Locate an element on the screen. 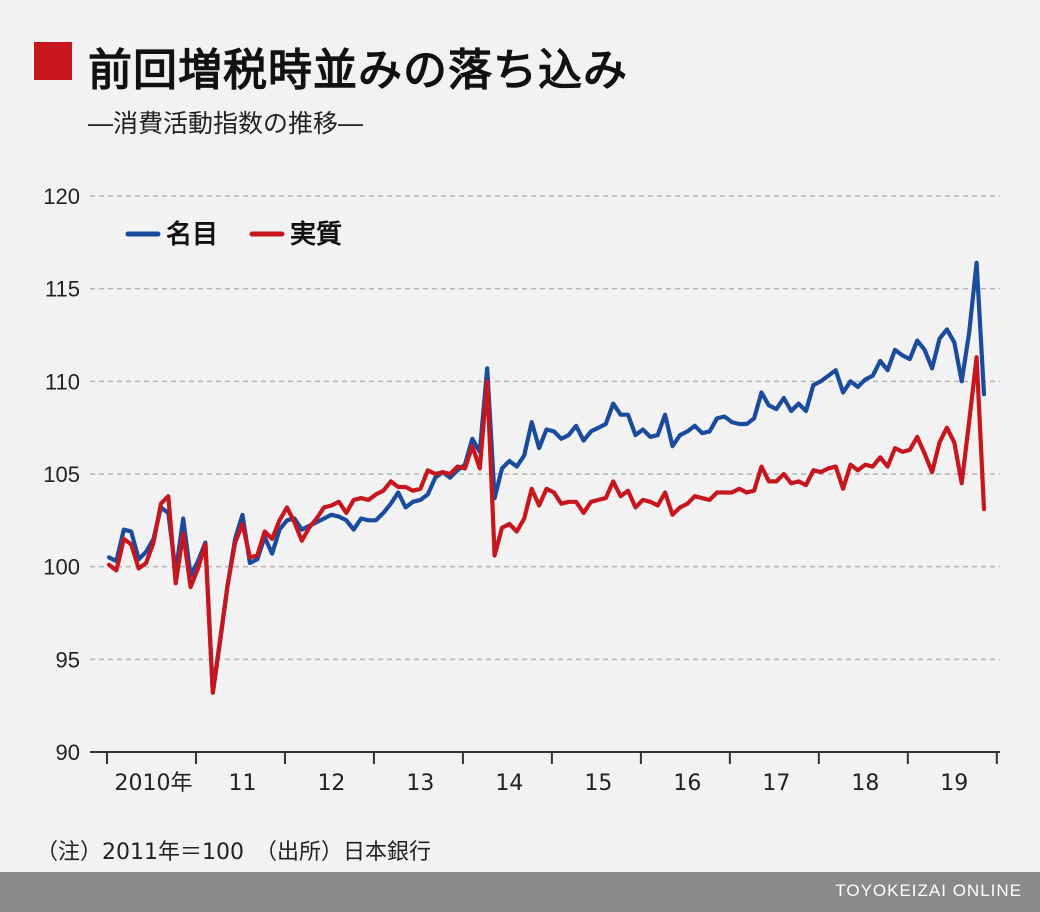 The width and height of the screenshot is (1040, 912). x-tick-label: 12 is located at coordinates (331, 783).